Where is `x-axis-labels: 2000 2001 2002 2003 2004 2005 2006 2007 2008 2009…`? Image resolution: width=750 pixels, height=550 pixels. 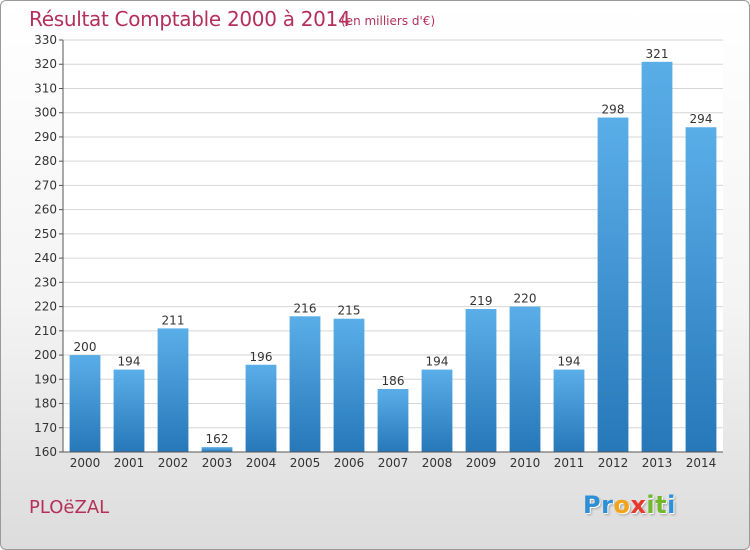
x-axis-labels: 2000 2001 2002 2003 2004 2005 2006 2007 2008 2009… is located at coordinates (393, 463).